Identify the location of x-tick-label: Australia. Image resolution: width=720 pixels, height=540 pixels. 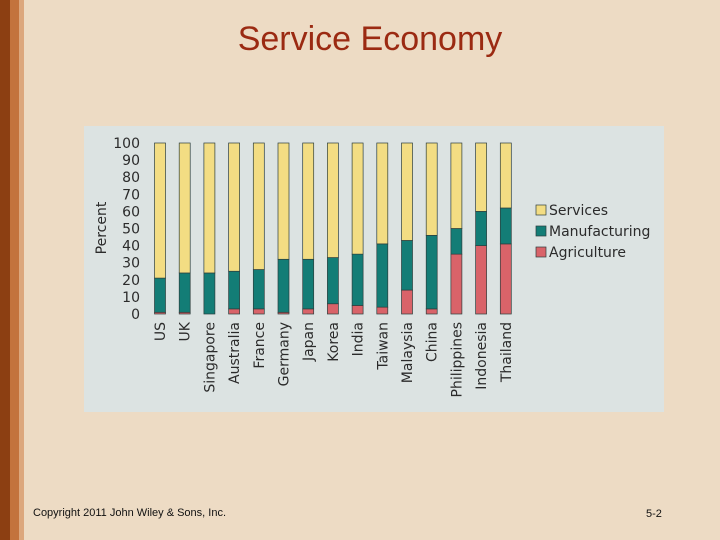
(235, 353).